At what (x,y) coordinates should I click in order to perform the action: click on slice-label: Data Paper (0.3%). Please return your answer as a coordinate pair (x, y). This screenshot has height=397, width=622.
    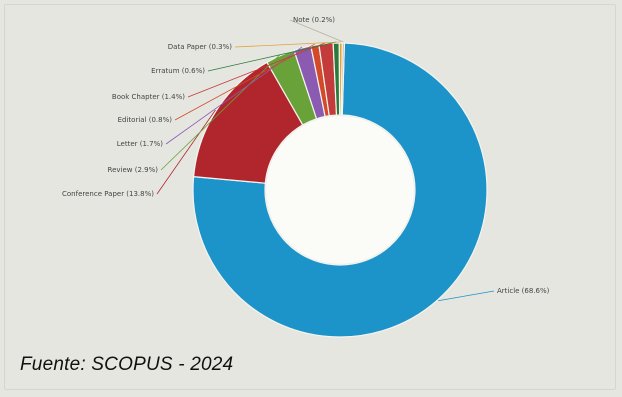
    Looking at the image, I should click on (200, 47).